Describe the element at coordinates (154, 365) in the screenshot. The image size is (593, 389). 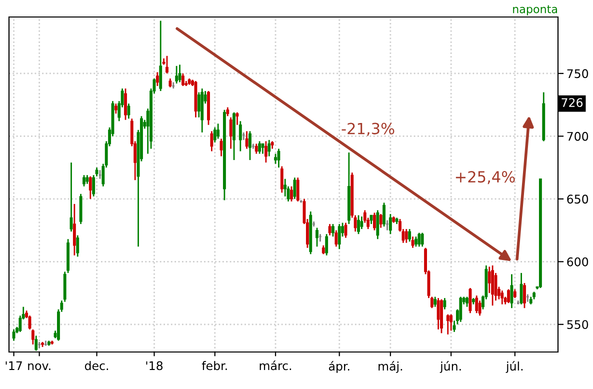
I see `x-tick-label: '18` at that location.